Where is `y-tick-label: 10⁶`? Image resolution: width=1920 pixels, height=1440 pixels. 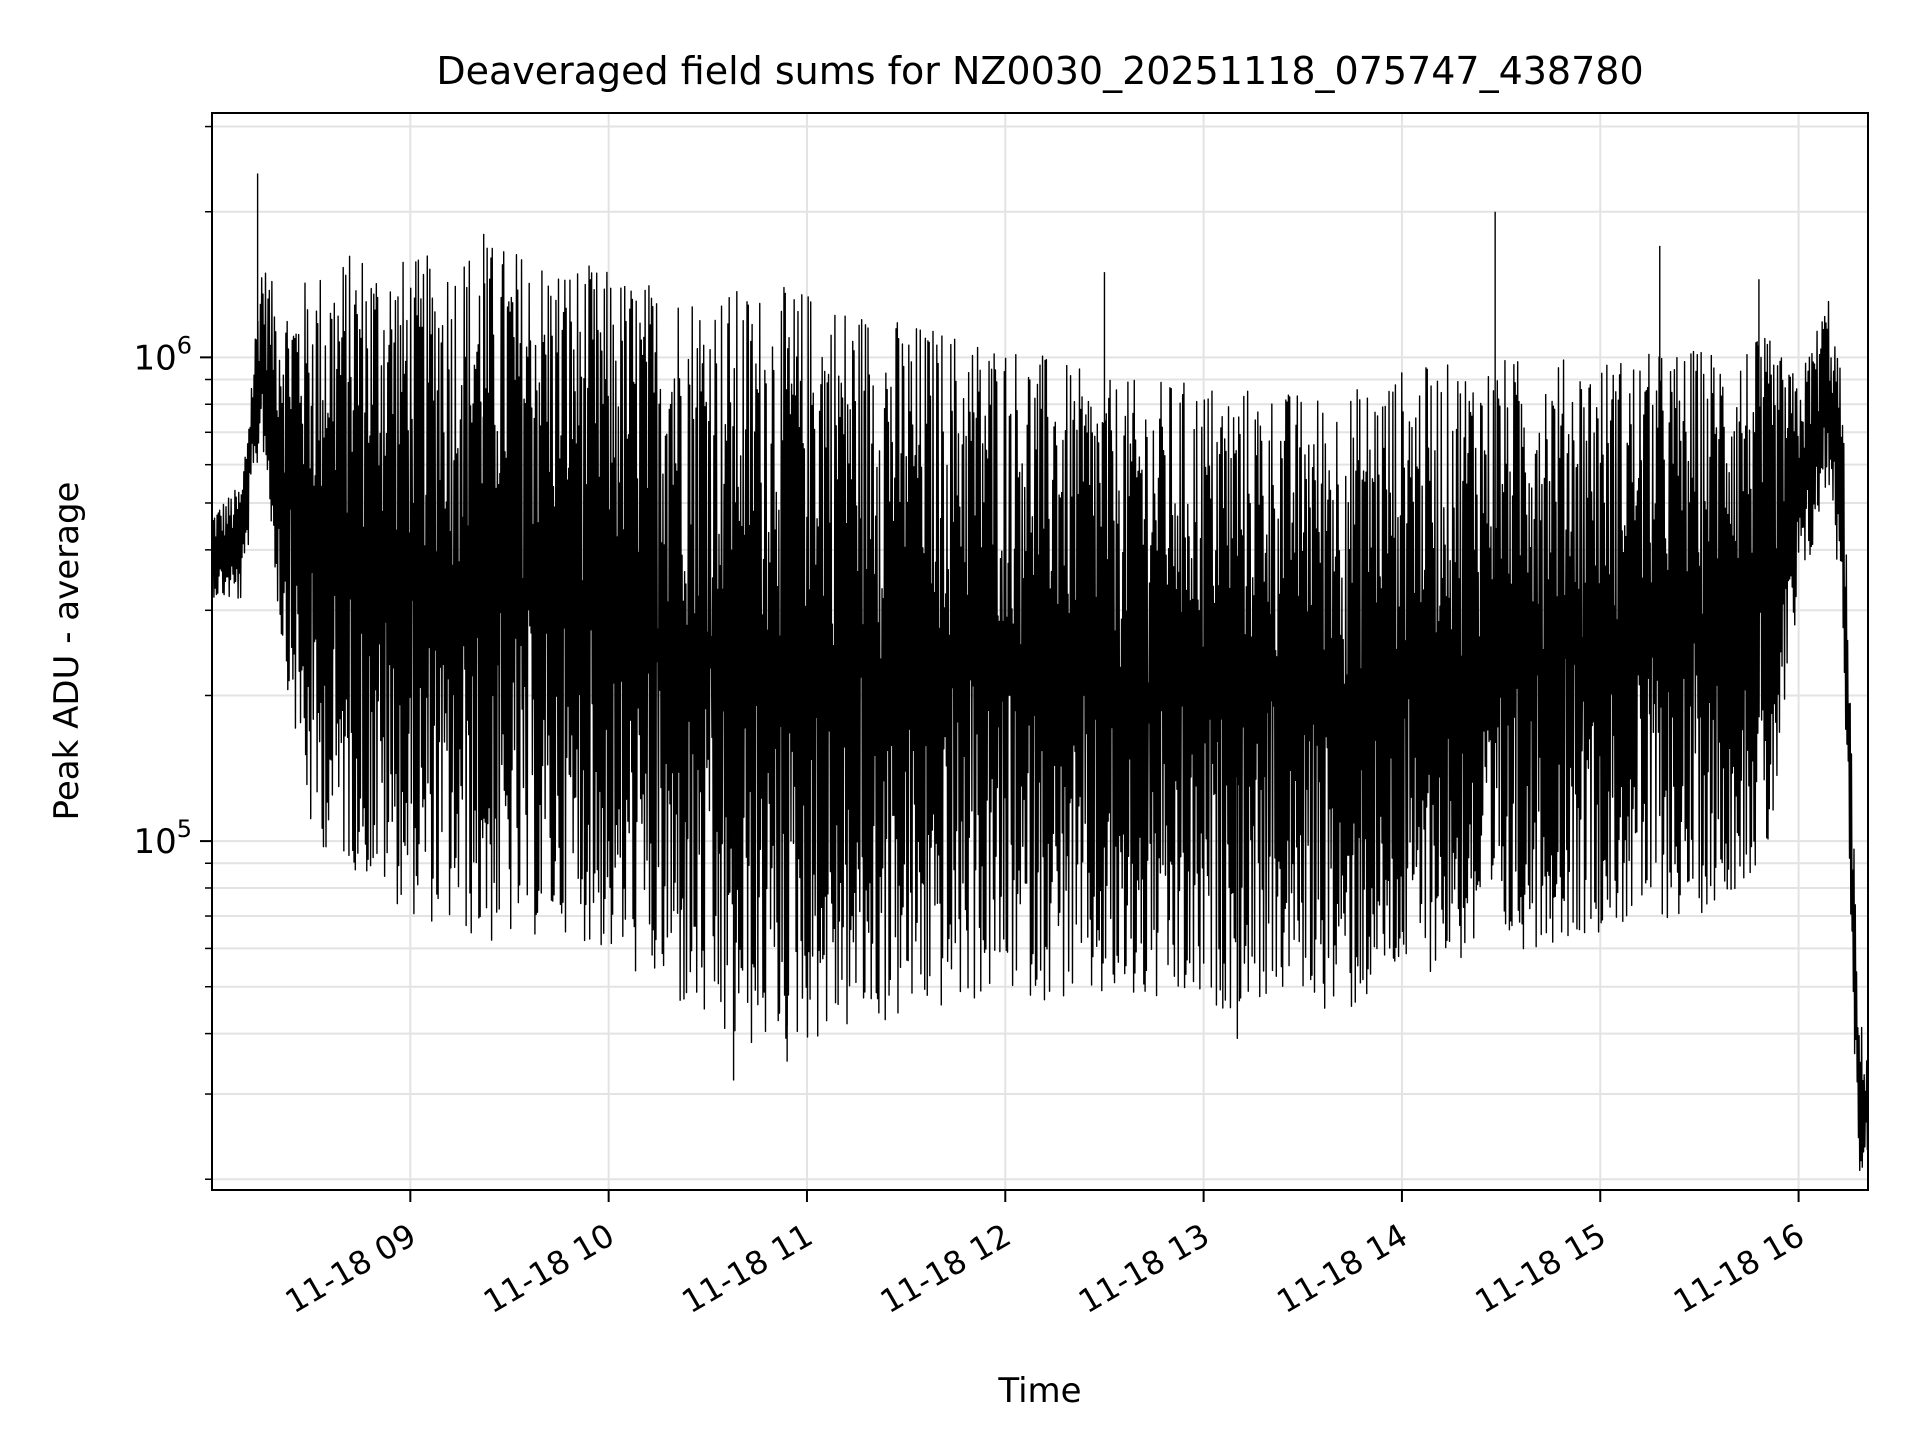
y-tick-label: 10⁶ is located at coordinates (162, 354).